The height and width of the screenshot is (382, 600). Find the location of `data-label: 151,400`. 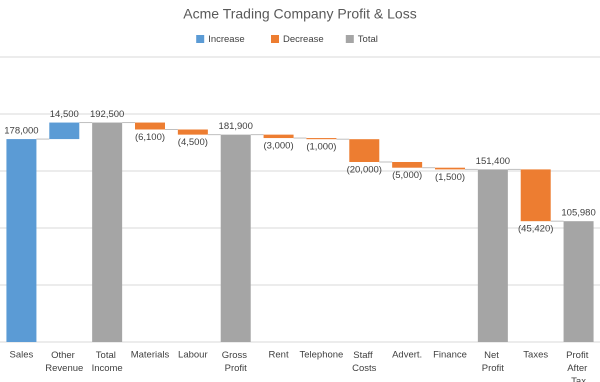

data-label: 151,400 is located at coordinates (493, 161).